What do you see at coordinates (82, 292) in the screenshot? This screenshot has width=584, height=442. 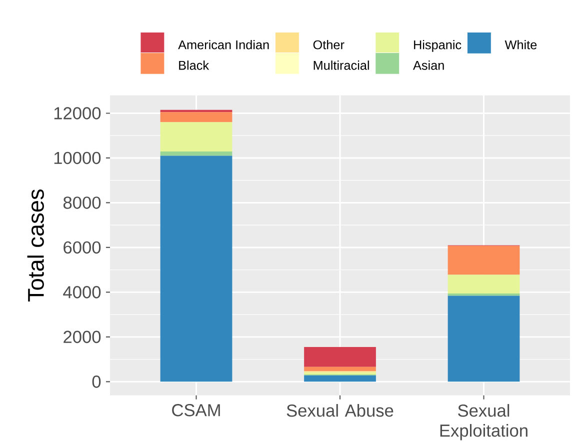 I see `y-tick-label: 4000` at bounding box center [82, 292].